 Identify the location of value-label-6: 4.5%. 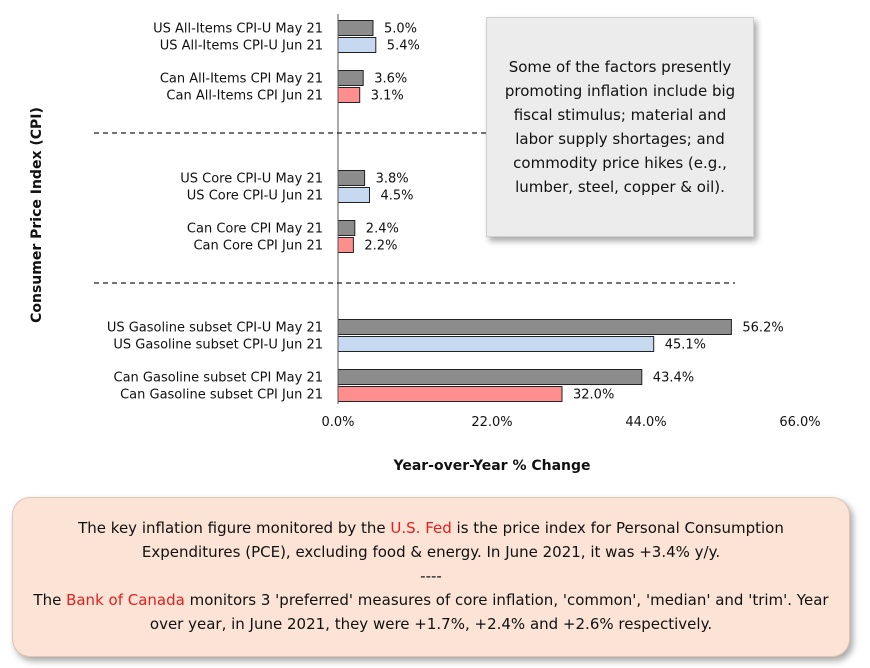
(397, 196).